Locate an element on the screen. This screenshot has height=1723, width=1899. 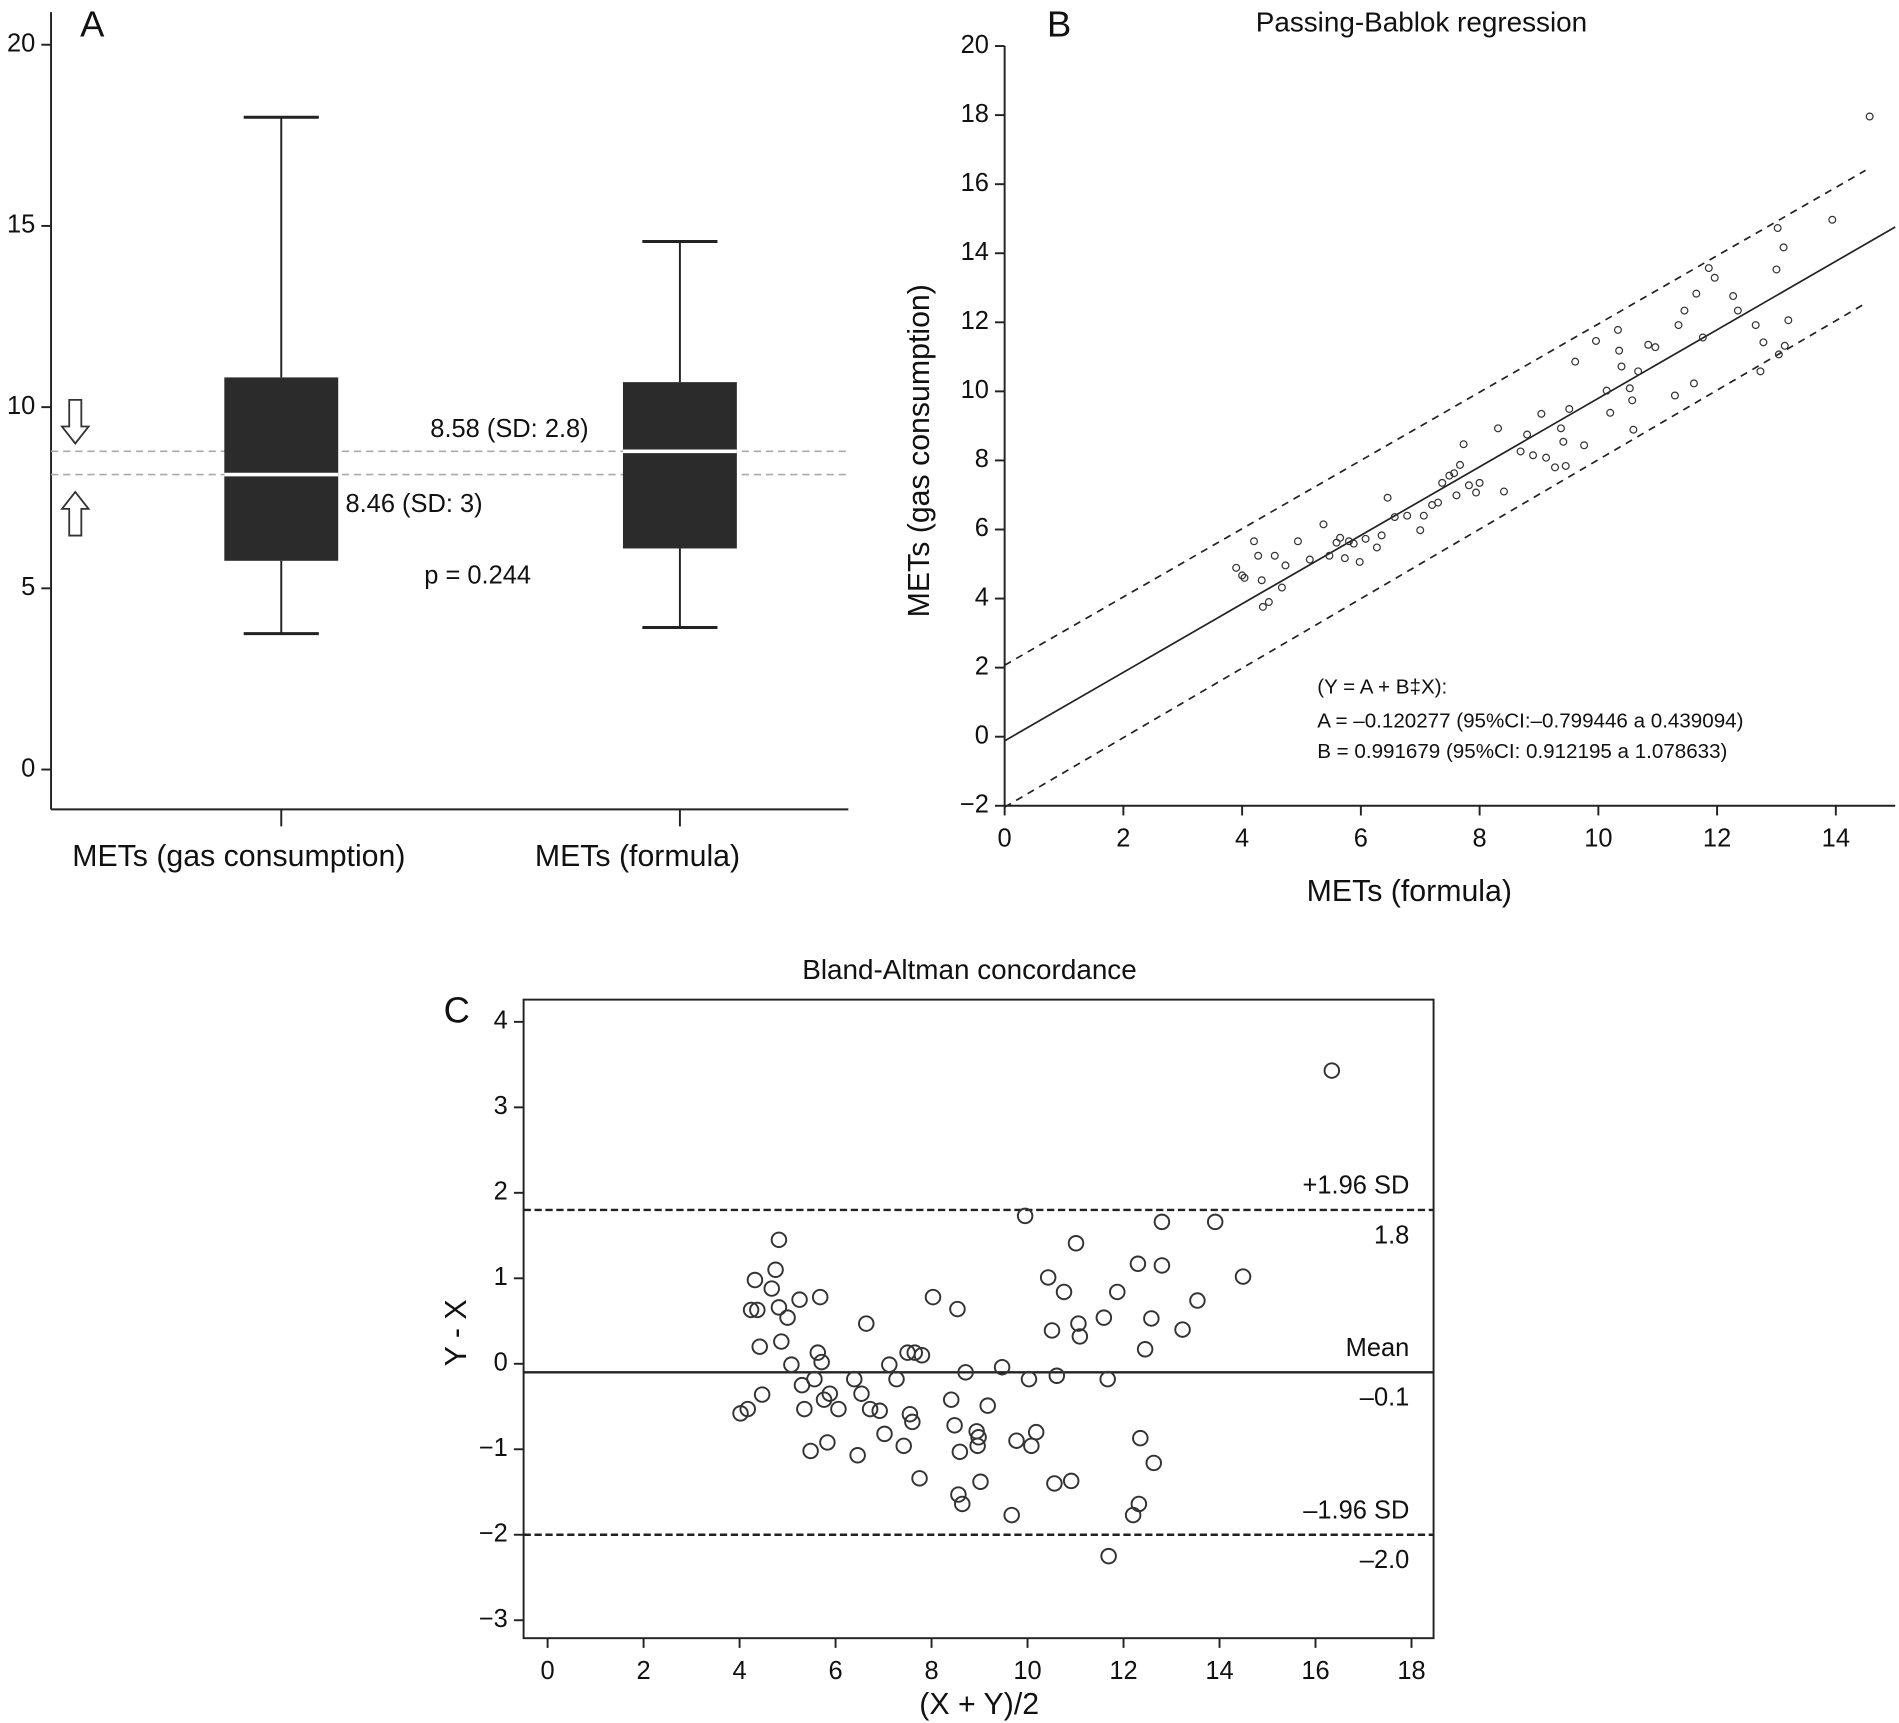
line-name: –1.96 SD is located at coordinates (1356, 1510).